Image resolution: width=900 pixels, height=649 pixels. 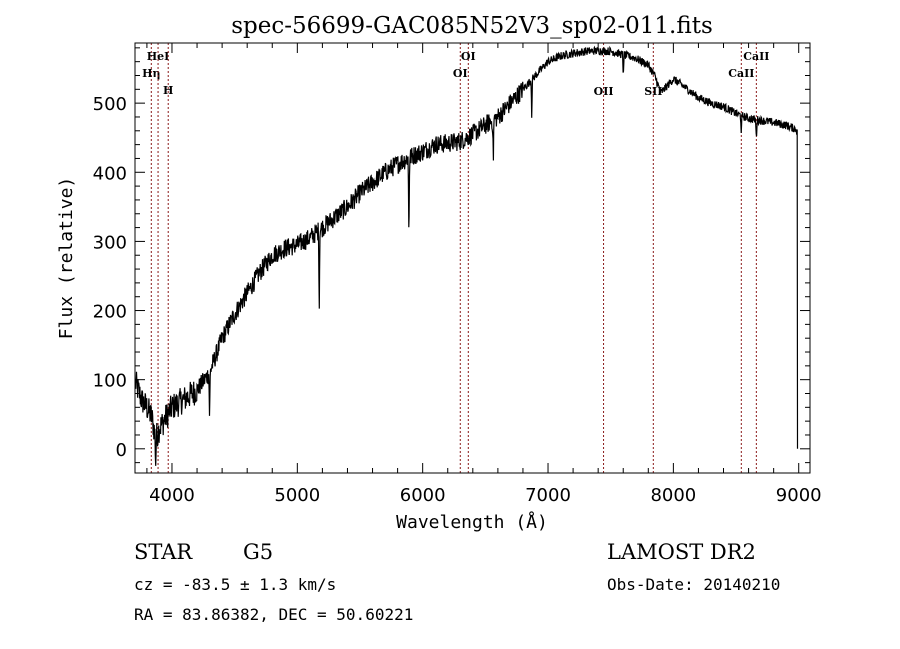 What do you see at coordinates (151, 73) in the screenshot?
I see `spectral-line-label: Hη` at bounding box center [151, 73].